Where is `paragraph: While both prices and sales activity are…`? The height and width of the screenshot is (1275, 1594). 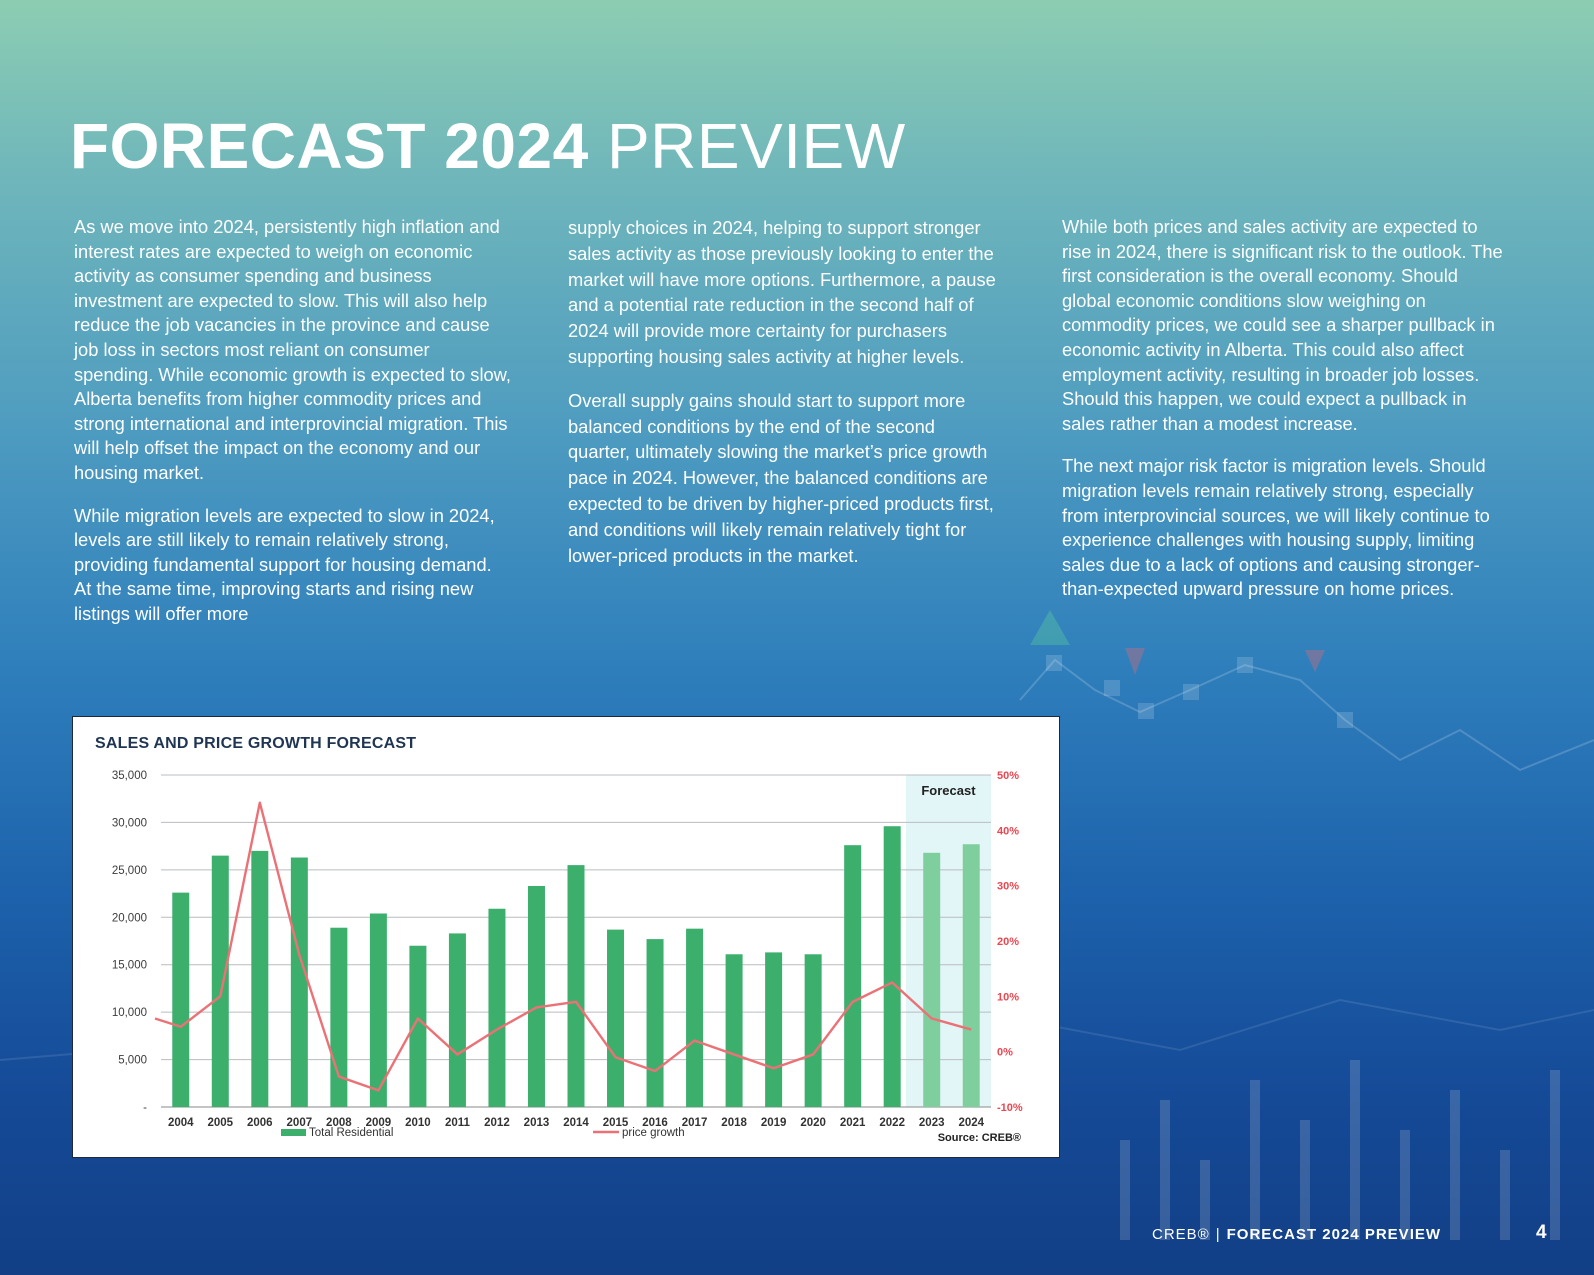
paragraph: While both prices and sales activity are… is located at coordinates (1282, 325).